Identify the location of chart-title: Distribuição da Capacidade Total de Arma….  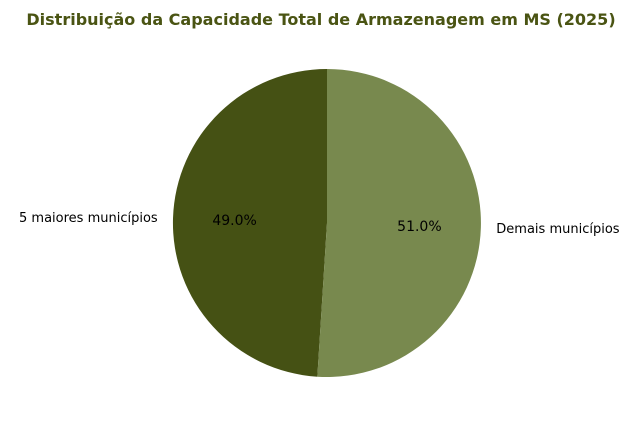
(321, 19).